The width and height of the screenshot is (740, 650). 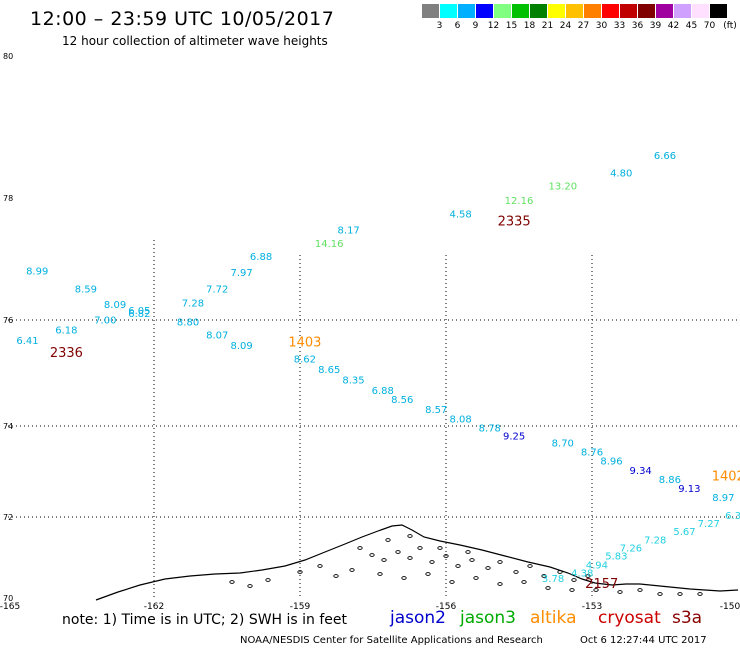 What do you see at coordinates (66, 330) in the screenshot?
I see `wave-height-value: 6.18` at bounding box center [66, 330].